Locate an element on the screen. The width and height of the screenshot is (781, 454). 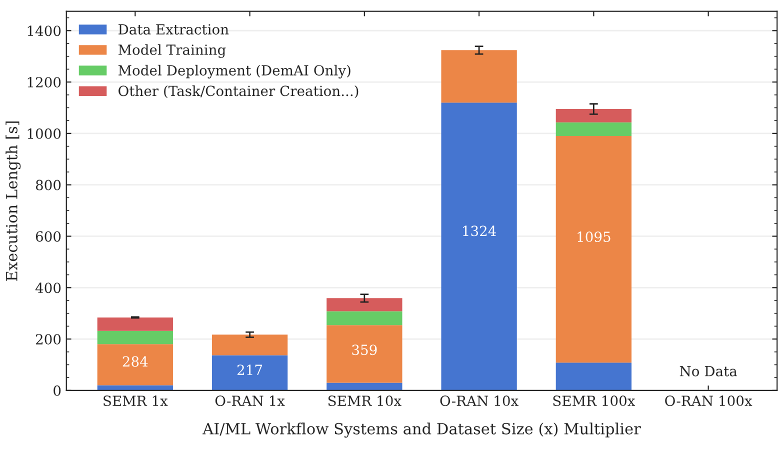
y-tick-label: 1000 is located at coordinates (44, 133).